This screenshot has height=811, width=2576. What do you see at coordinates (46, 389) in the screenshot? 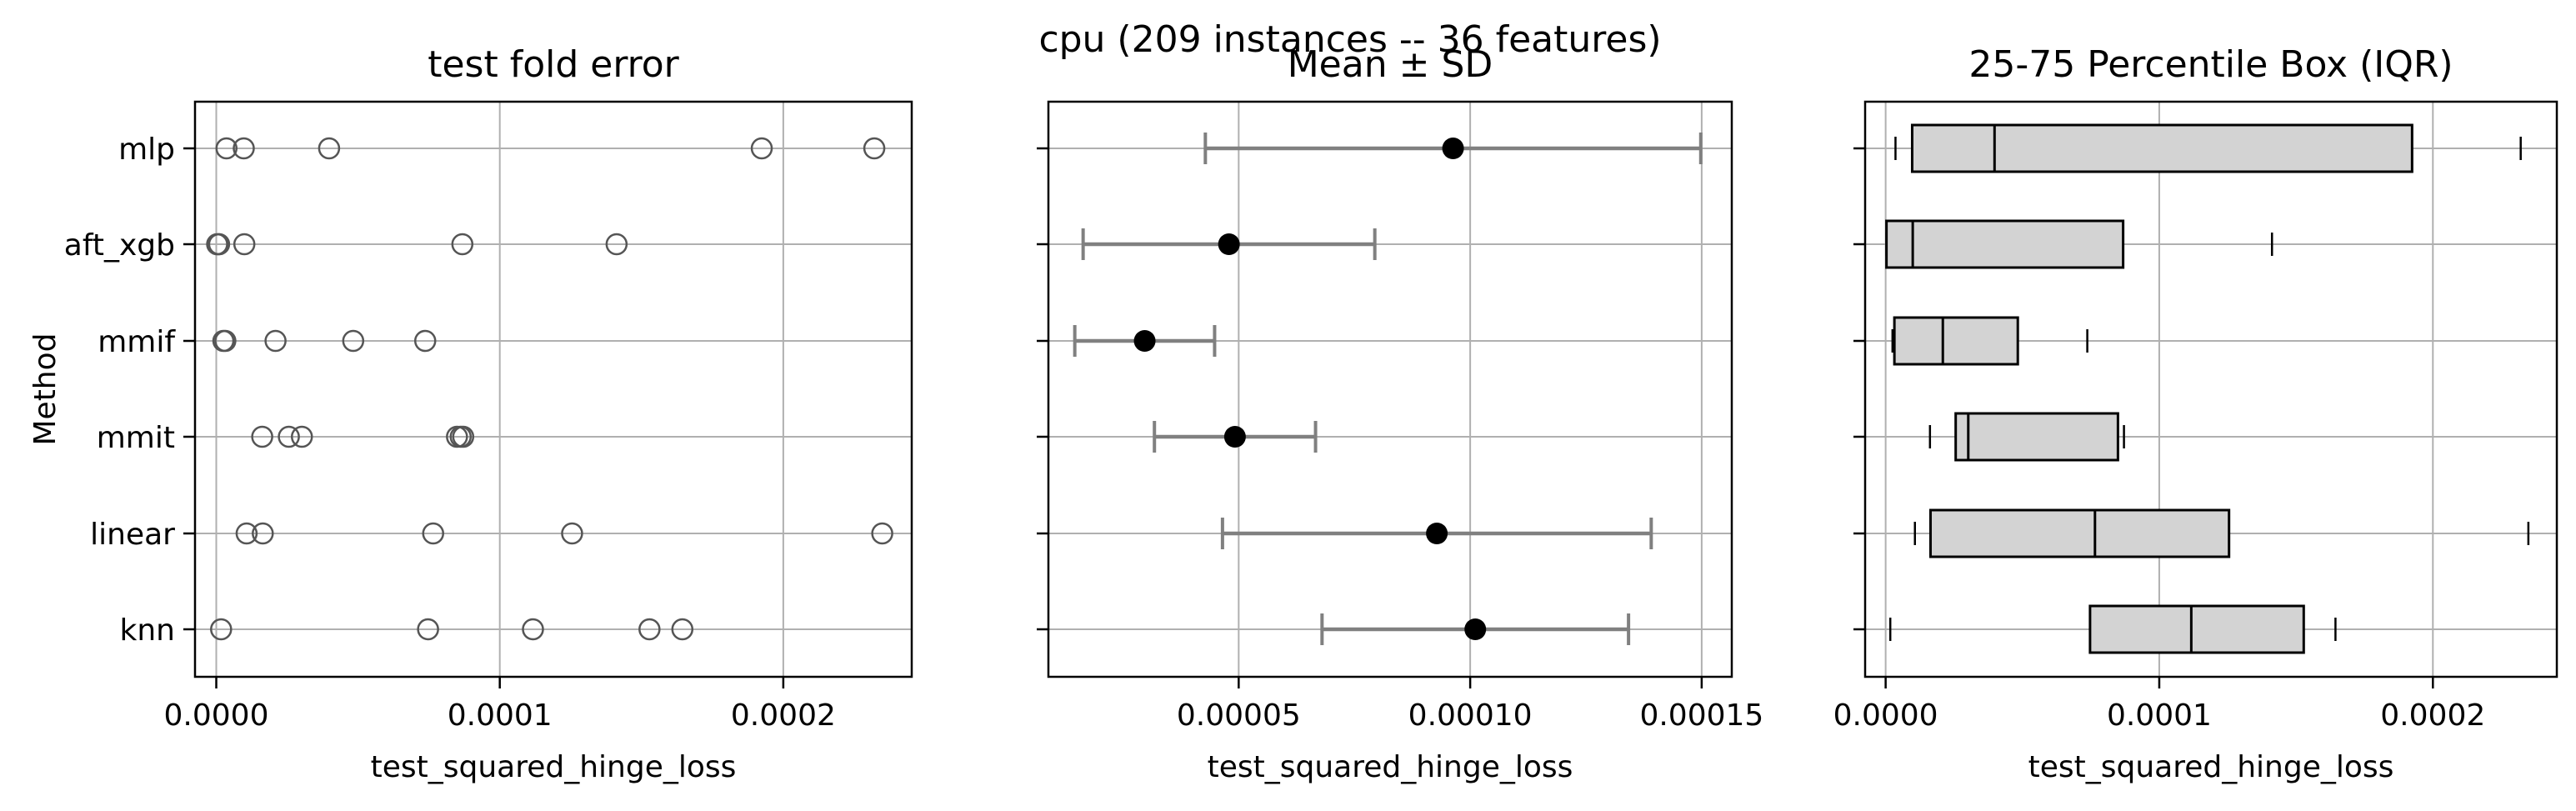
I see `y-axis-label: Method` at bounding box center [46, 389].